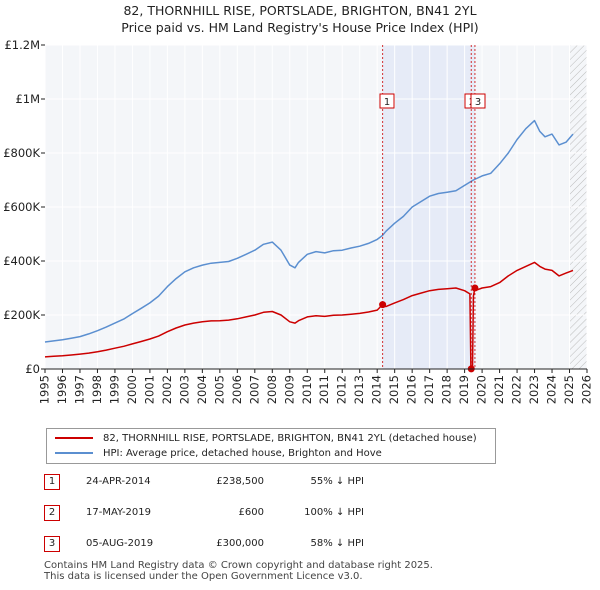 The image size is (600, 590). What do you see at coordinates (74, 438) in the screenshot?
I see `legend-swatch-property` at bounding box center [74, 438].